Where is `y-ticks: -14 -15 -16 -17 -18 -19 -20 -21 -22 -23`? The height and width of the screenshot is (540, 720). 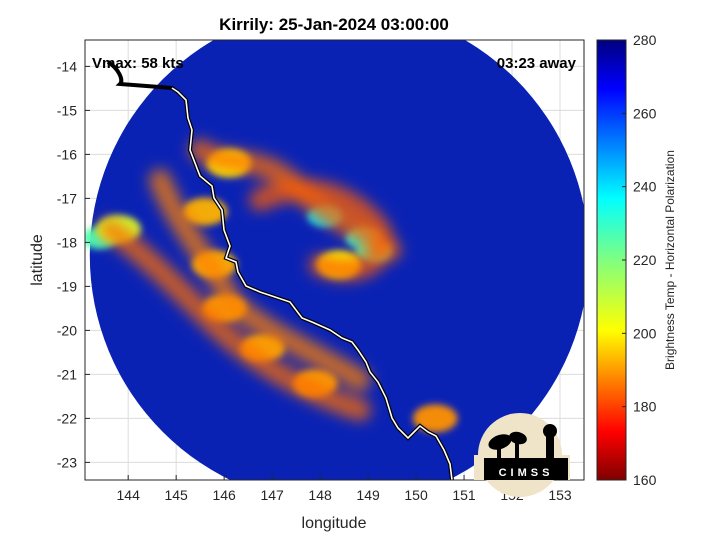
y-ticks: -14 -15 -16 -17 -18 -19 -20 -21 -22 -23 is located at coordinates (73, 264).